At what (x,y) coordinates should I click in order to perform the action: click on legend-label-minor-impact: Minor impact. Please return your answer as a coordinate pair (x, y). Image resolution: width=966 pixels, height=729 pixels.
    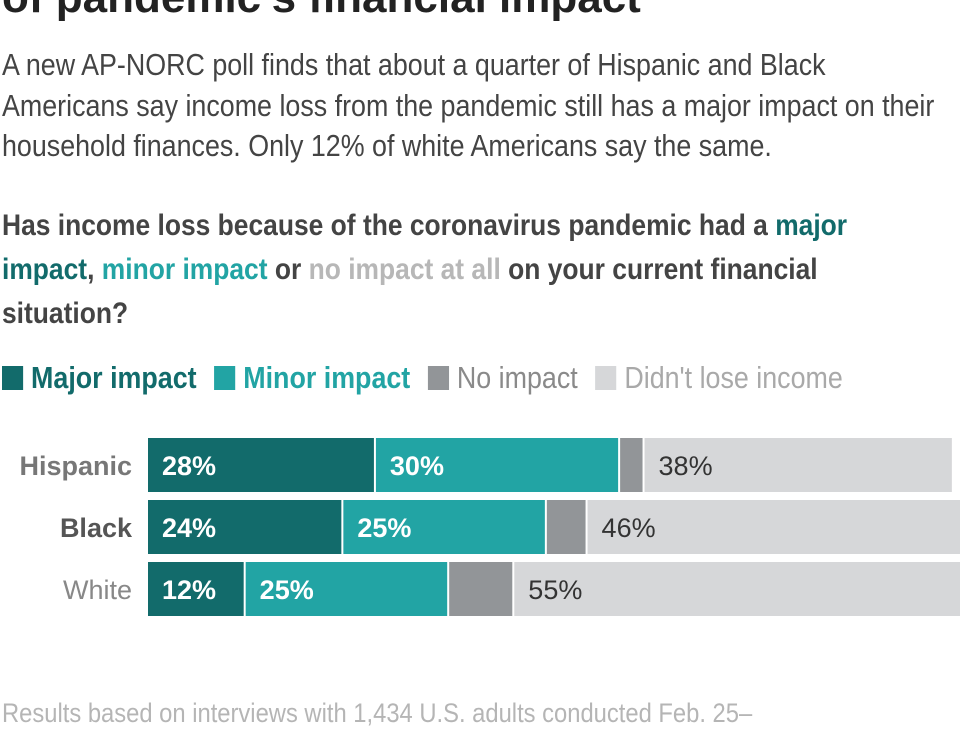
    Looking at the image, I should click on (327, 377).